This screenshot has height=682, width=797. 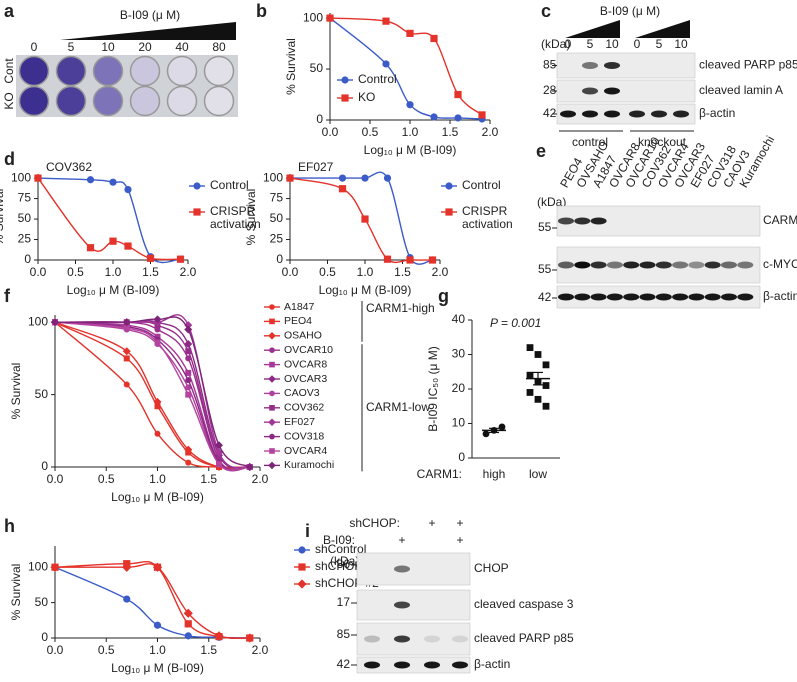 What do you see at coordinates (545, 227) in the screenshot?
I see `mw-marker: 55` at bounding box center [545, 227].